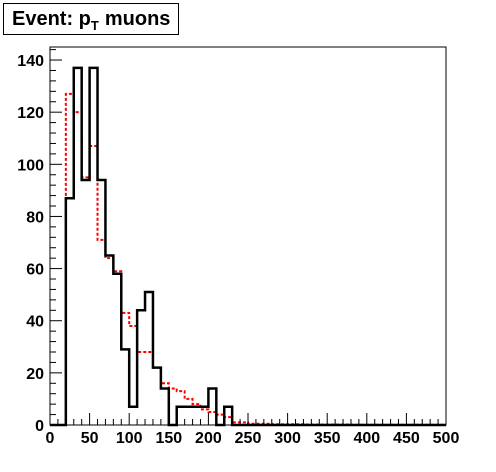 The height and width of the screenshot is (472, 496). I want to click on x-tick-label: 100, so click(129, 438).